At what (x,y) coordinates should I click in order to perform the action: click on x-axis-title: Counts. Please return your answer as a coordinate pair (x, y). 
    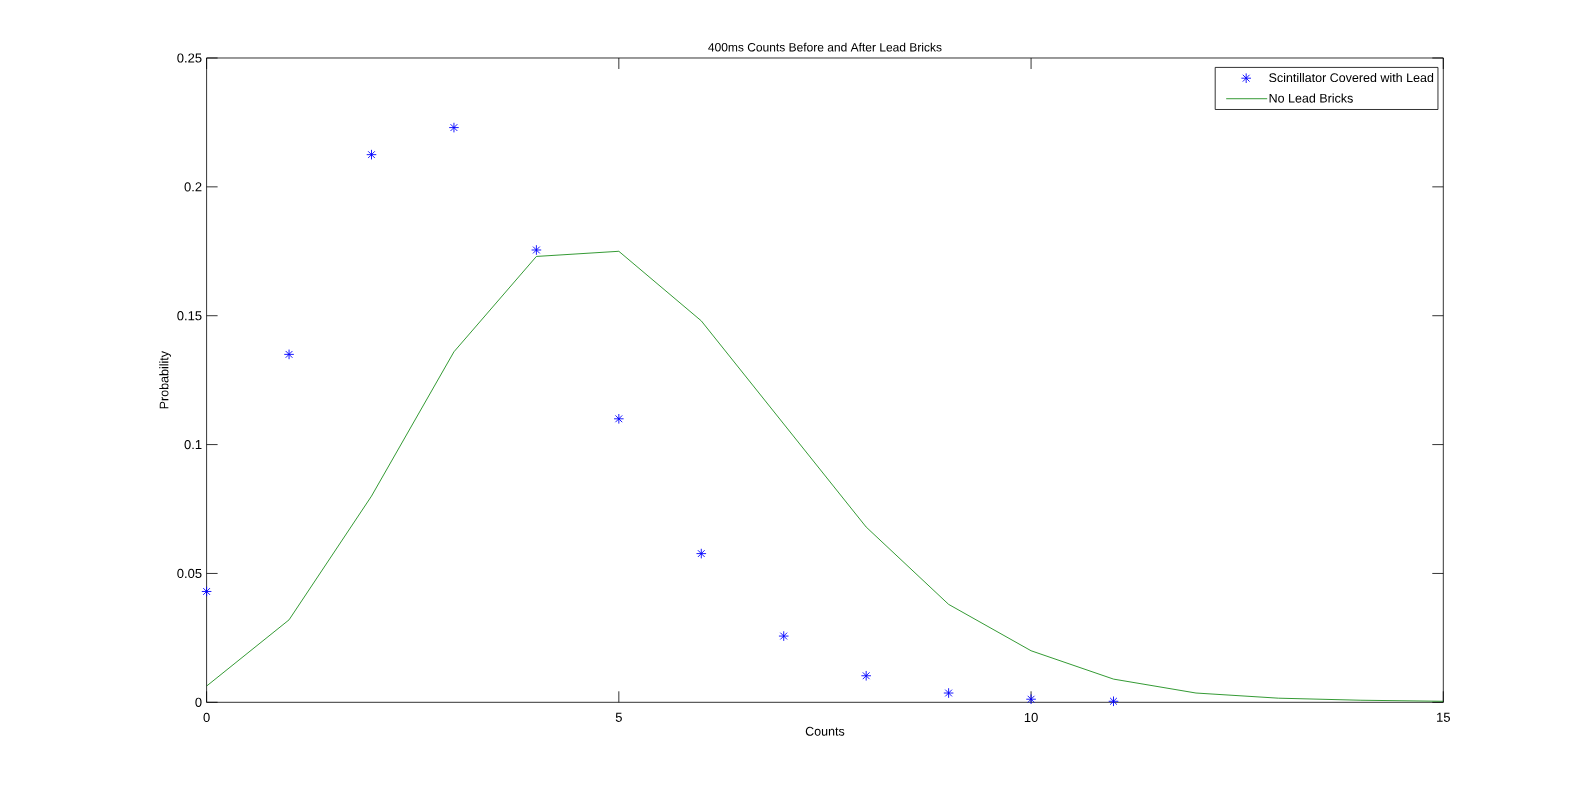
    Looking at the image, I should click on (825, 731).